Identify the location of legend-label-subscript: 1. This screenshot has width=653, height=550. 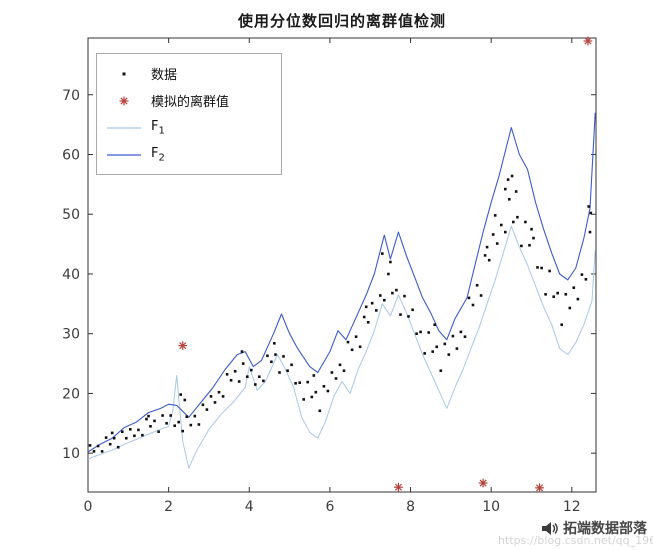
(161, 131).